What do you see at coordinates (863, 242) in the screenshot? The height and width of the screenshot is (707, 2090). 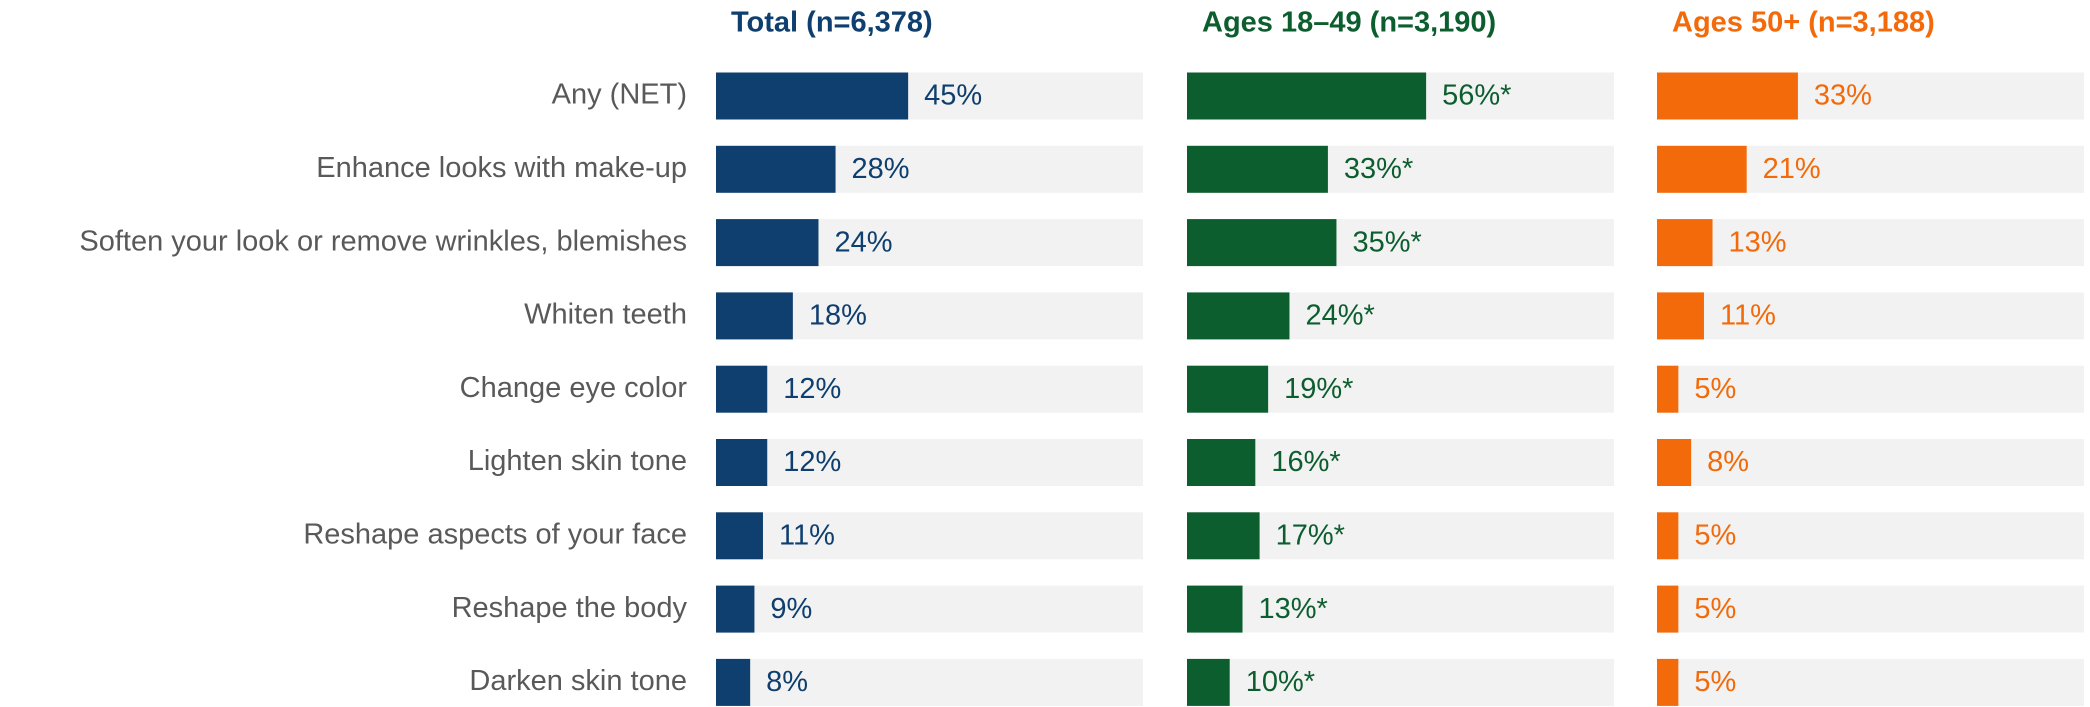 I see `value-label: 24%` at bounding box center [863, 242].